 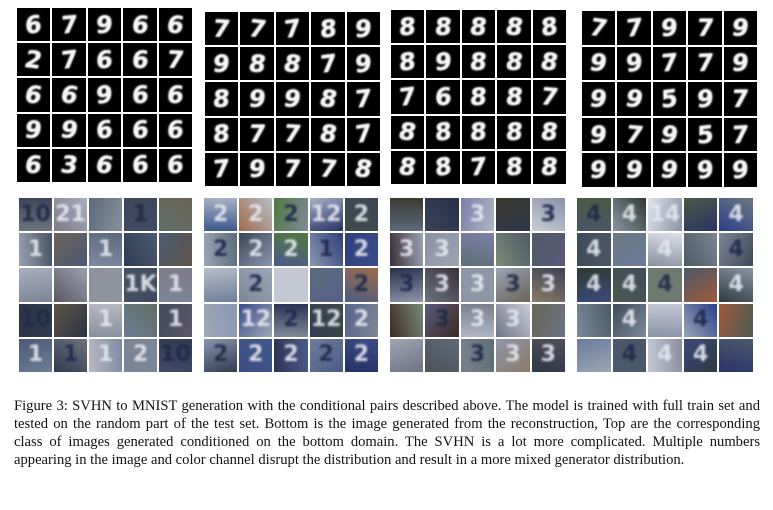 I want to click on svhn-digit: 10, so click(x=175, y=355).